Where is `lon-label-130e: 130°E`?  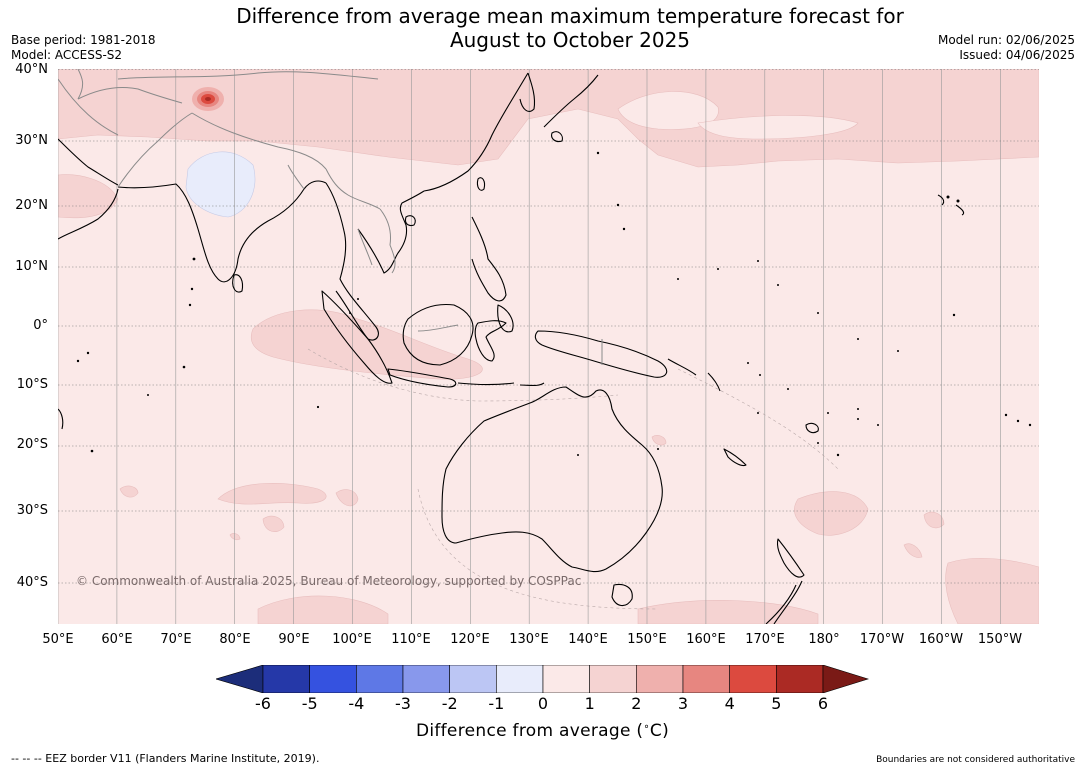
lon-label-130e: 130°E is located at coordinates (529, 639).